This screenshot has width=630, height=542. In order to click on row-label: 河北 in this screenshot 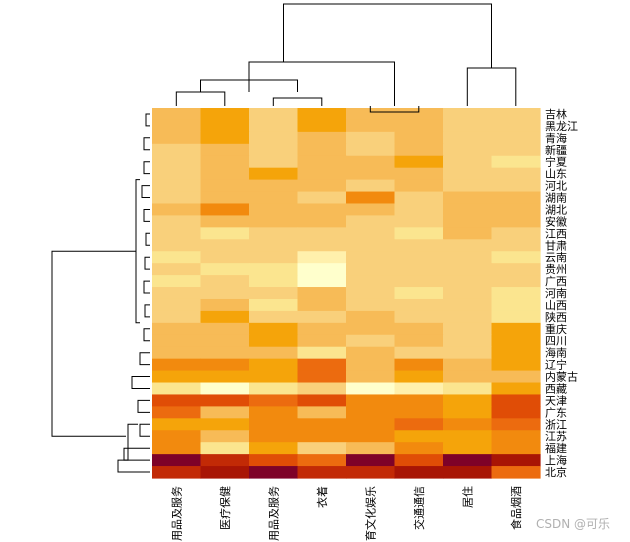, I will do `click(556, 186)`.